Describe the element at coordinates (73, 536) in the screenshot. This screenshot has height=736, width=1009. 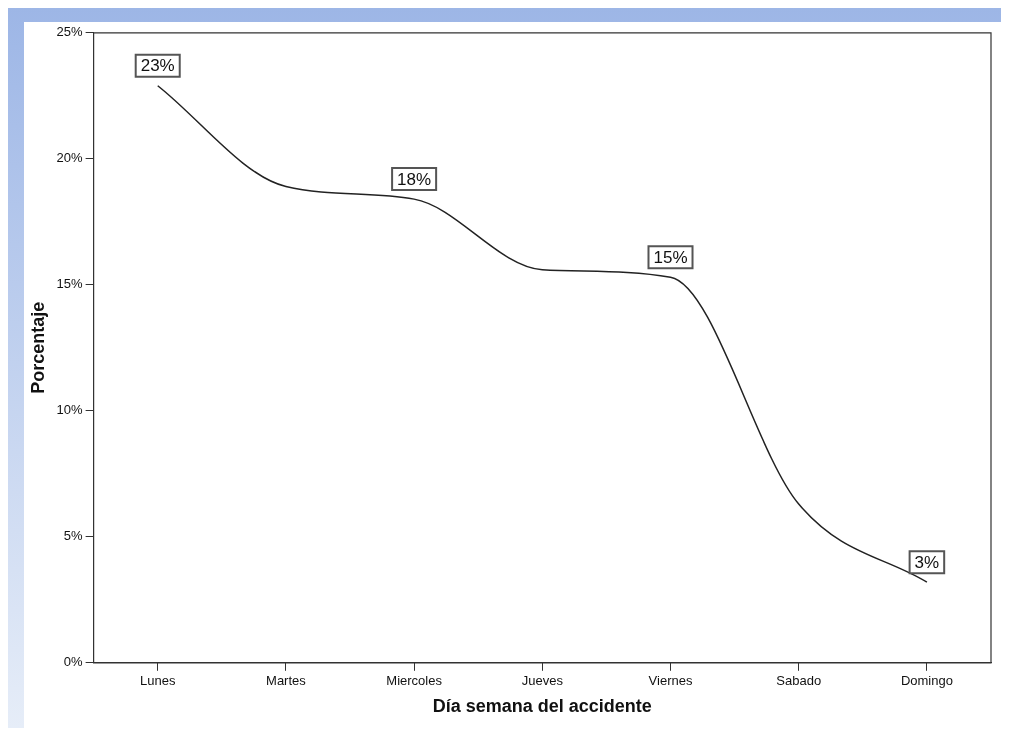
I see `y-tick-label: 5%` at that location.